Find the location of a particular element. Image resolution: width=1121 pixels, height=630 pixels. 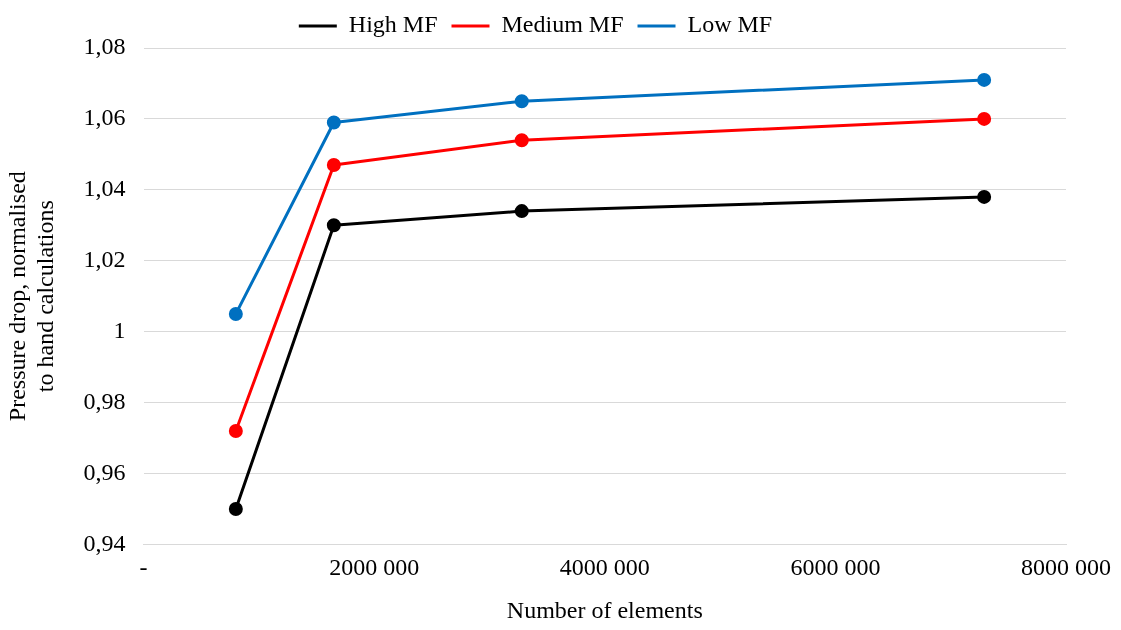

x-tick-label: 2000 000 is located at coordinates (374, 567).